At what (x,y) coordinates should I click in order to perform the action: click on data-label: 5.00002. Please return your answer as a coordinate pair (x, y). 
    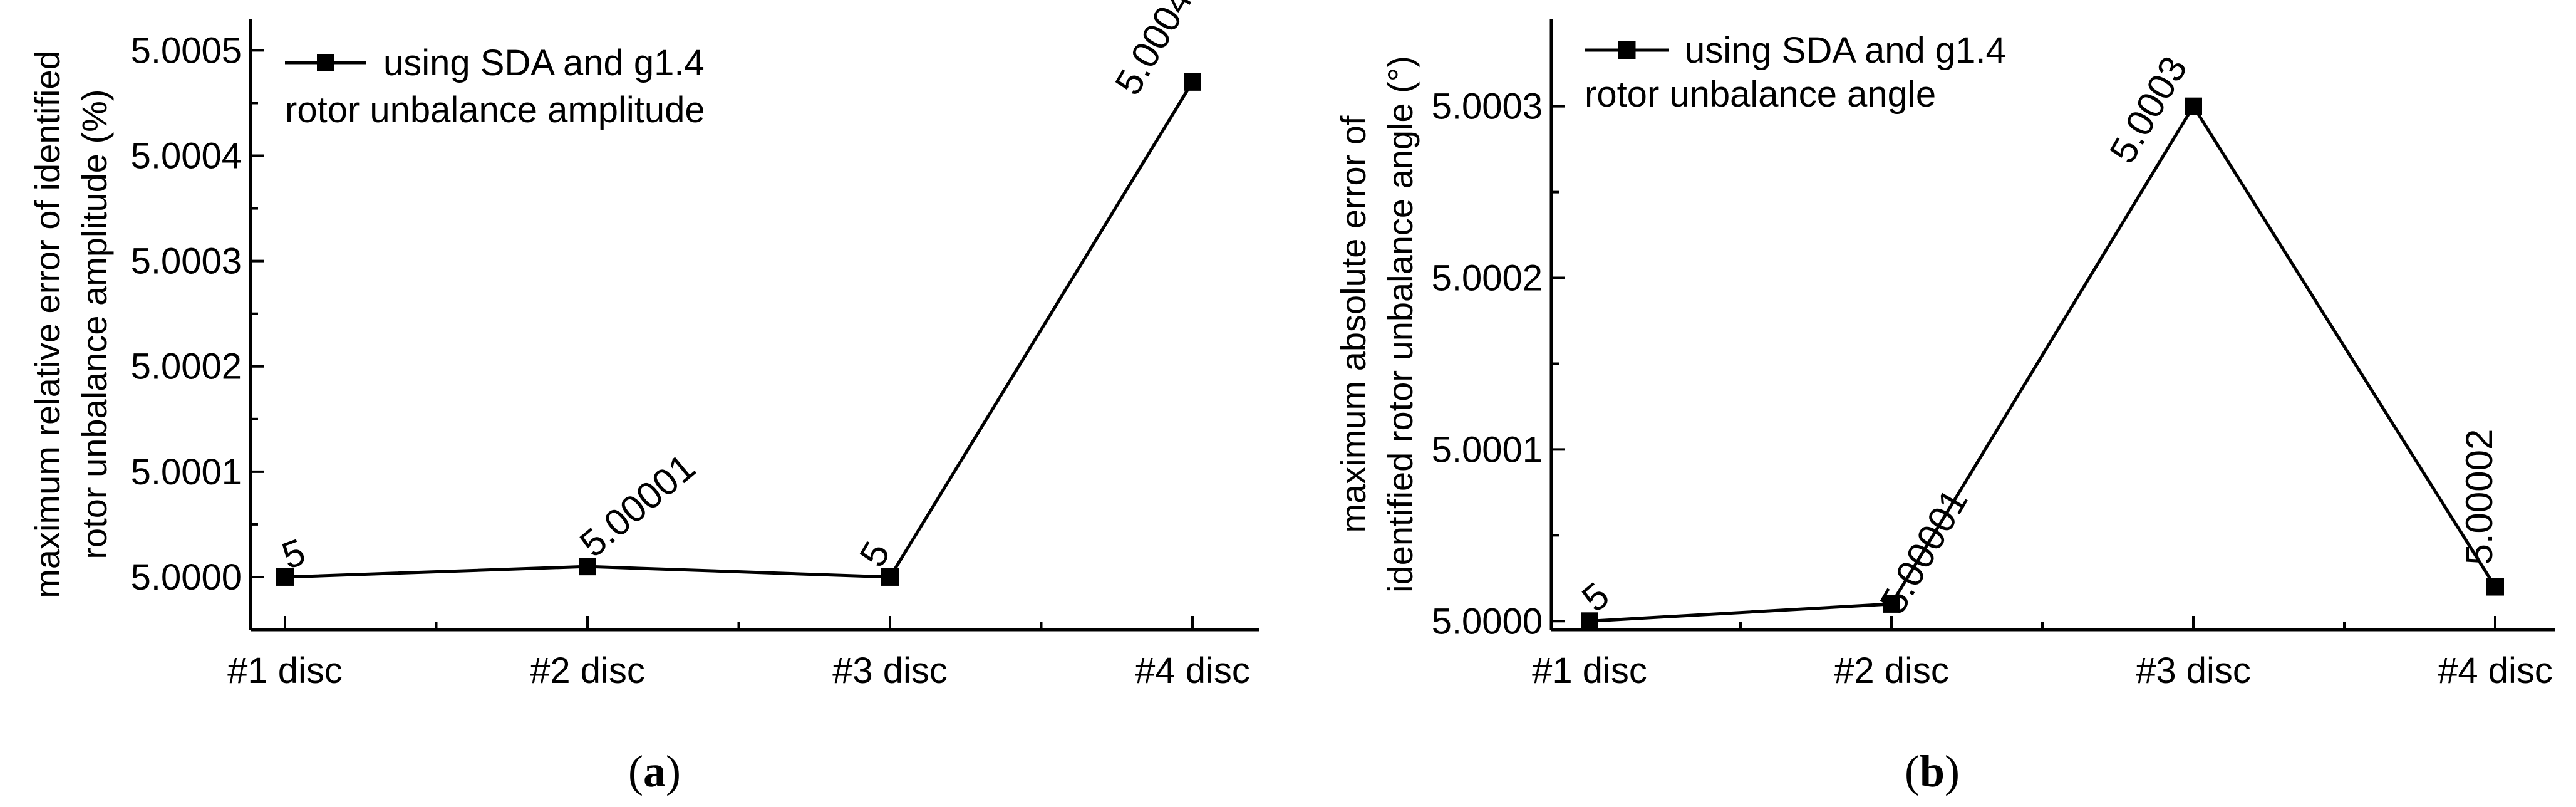
    Looking at the image, I should click on (2479, 497).